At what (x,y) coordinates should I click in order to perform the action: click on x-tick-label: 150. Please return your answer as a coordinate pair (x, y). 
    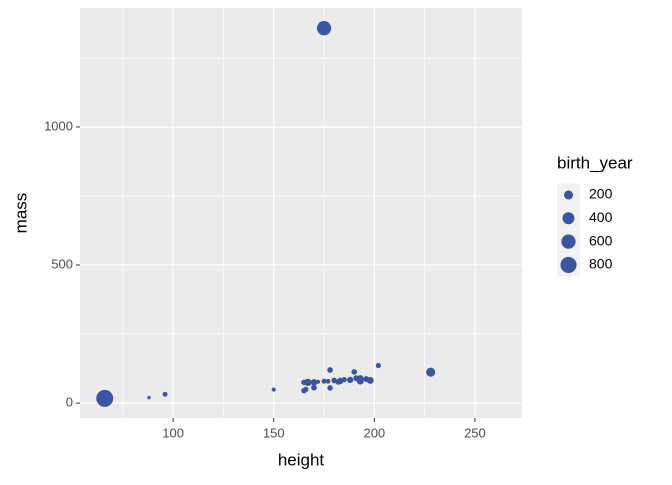
    Looking at the image, I should click on (274, 432).